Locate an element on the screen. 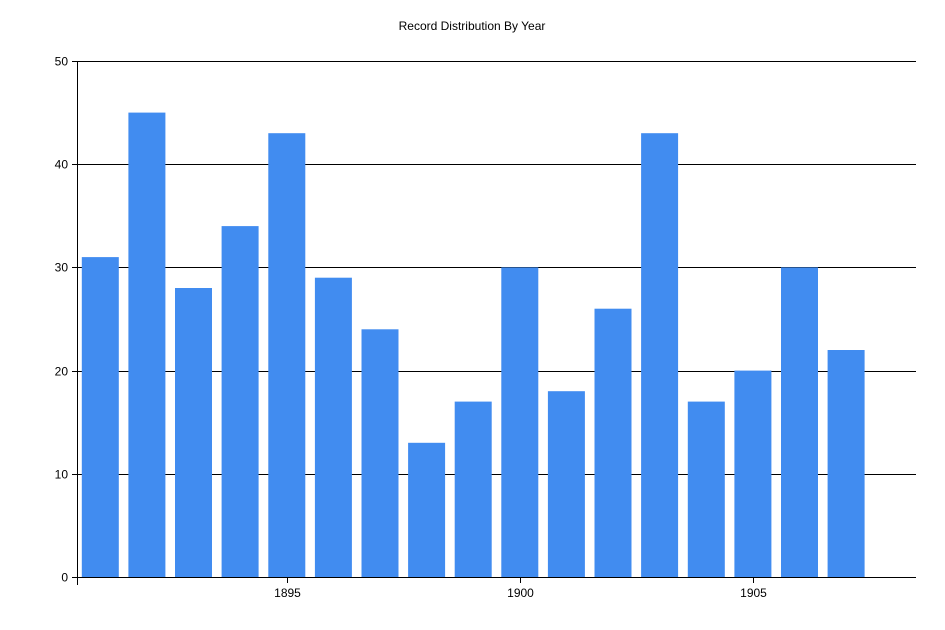 This screenshot has width=945, height=630. x-tick-label: 1900 is located at coordinates (520, 593).